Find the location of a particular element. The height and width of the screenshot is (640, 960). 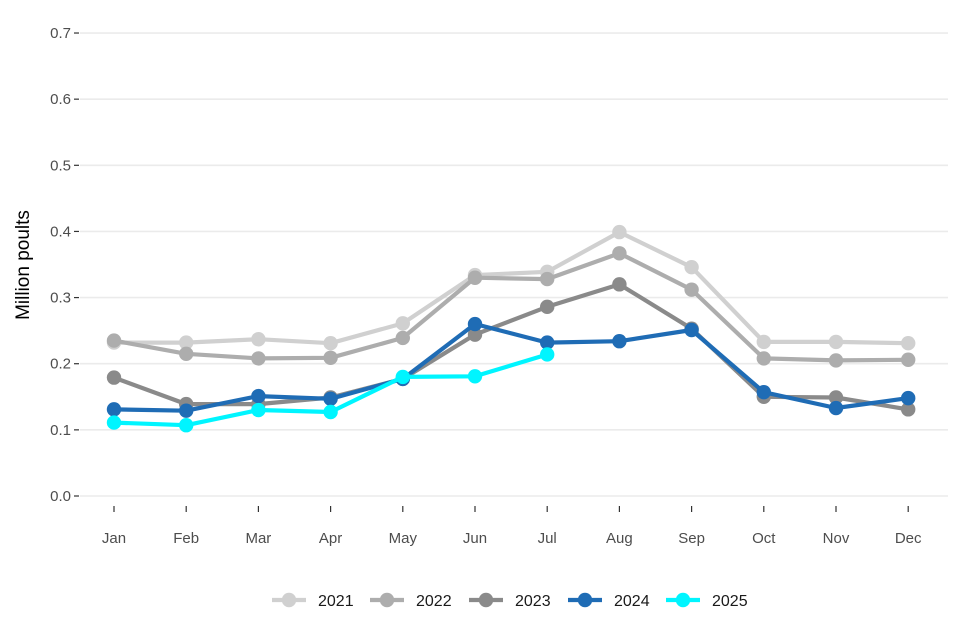

y-axis-title: Million poults is located at coordinates (23, 265).